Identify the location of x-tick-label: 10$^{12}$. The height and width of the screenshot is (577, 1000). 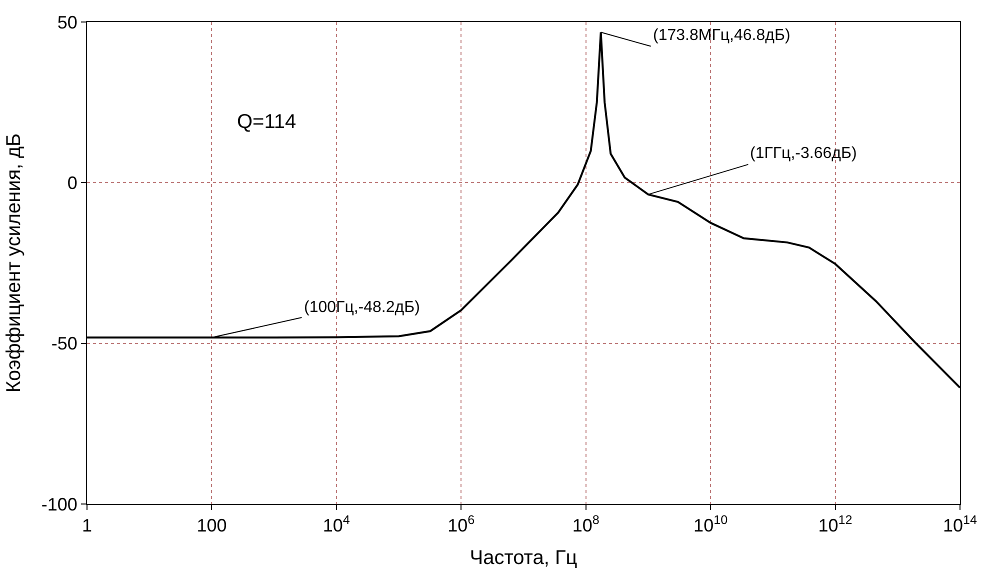
(835, 524).